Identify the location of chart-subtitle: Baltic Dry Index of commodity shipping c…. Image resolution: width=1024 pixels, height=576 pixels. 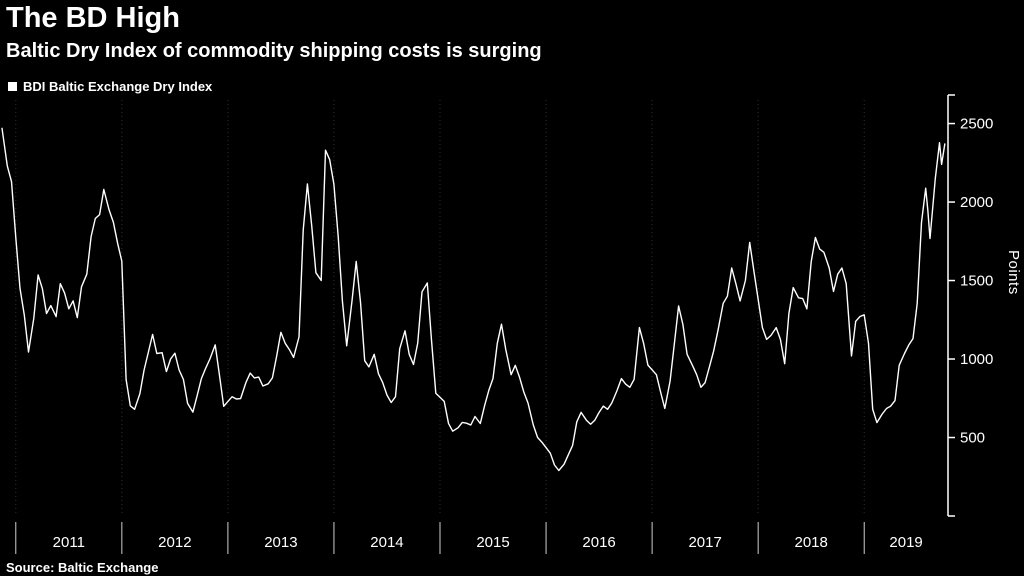
(274, 51).